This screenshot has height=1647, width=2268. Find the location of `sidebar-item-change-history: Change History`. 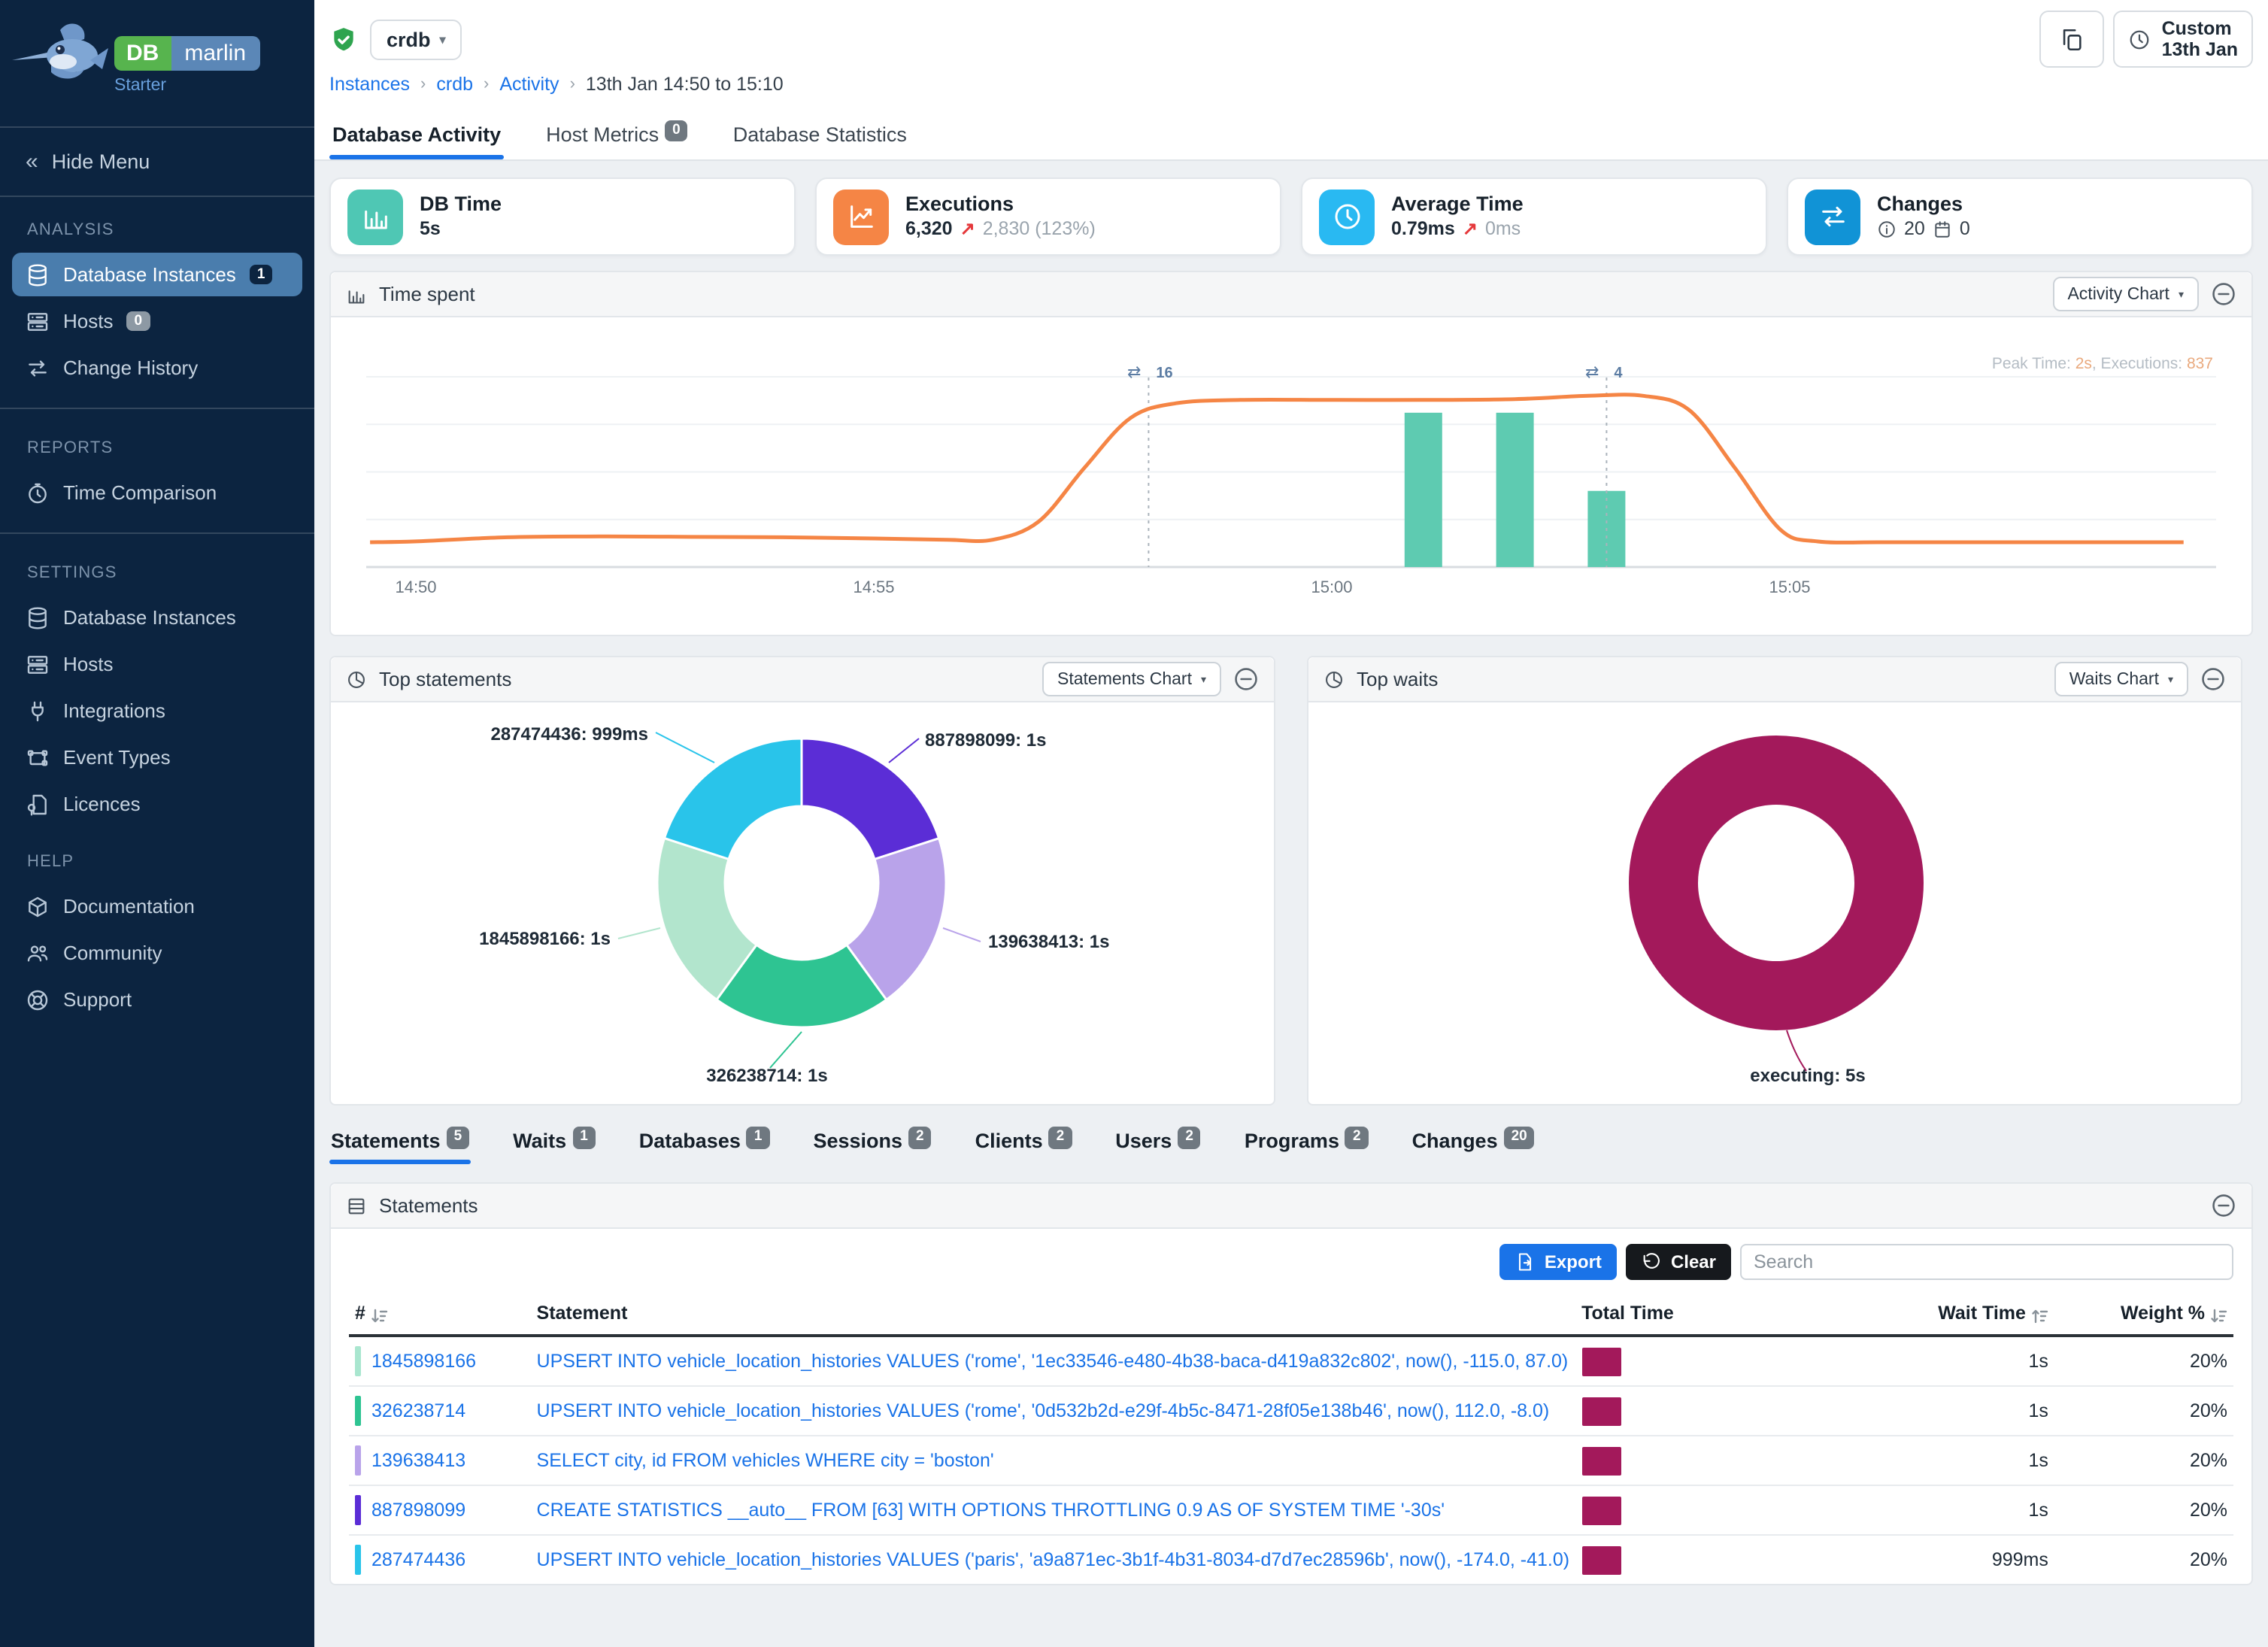

sidebar-item-change-history: Change History is located at coordinates (157, 368).